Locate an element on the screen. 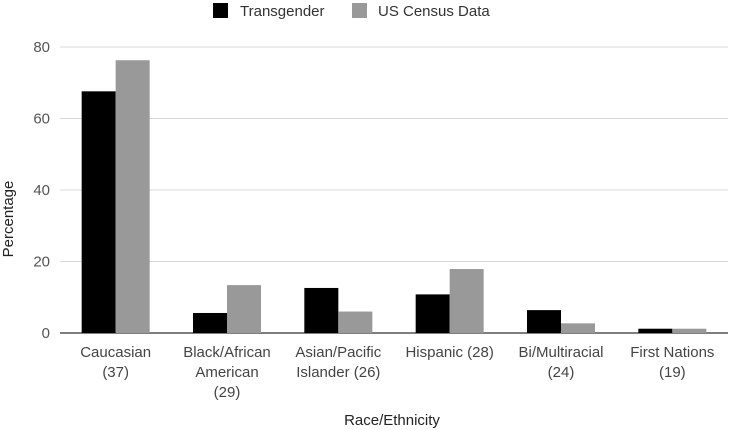 This screenshot has height=430, width=731. legend: Transgender US Census Data is located at coordinates (351, 11).